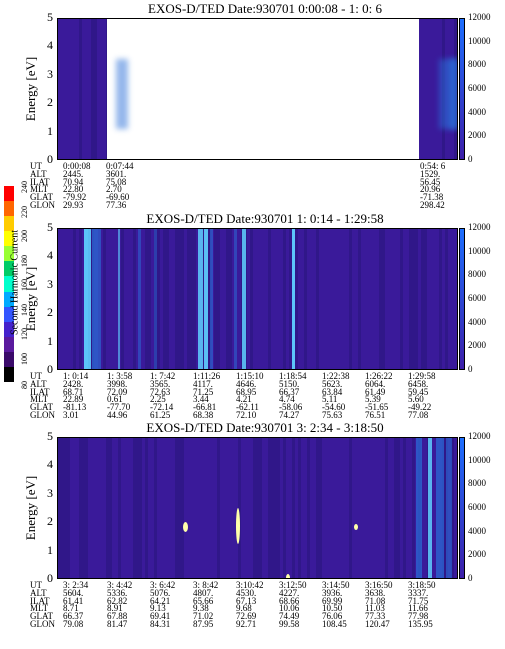 The width and height of the screenshot is (505, 649). What do you see at coordinates (289, 415) in the screenshot?
I see `orbit-table-cell: 74.27` at bounding box center [289, 415].